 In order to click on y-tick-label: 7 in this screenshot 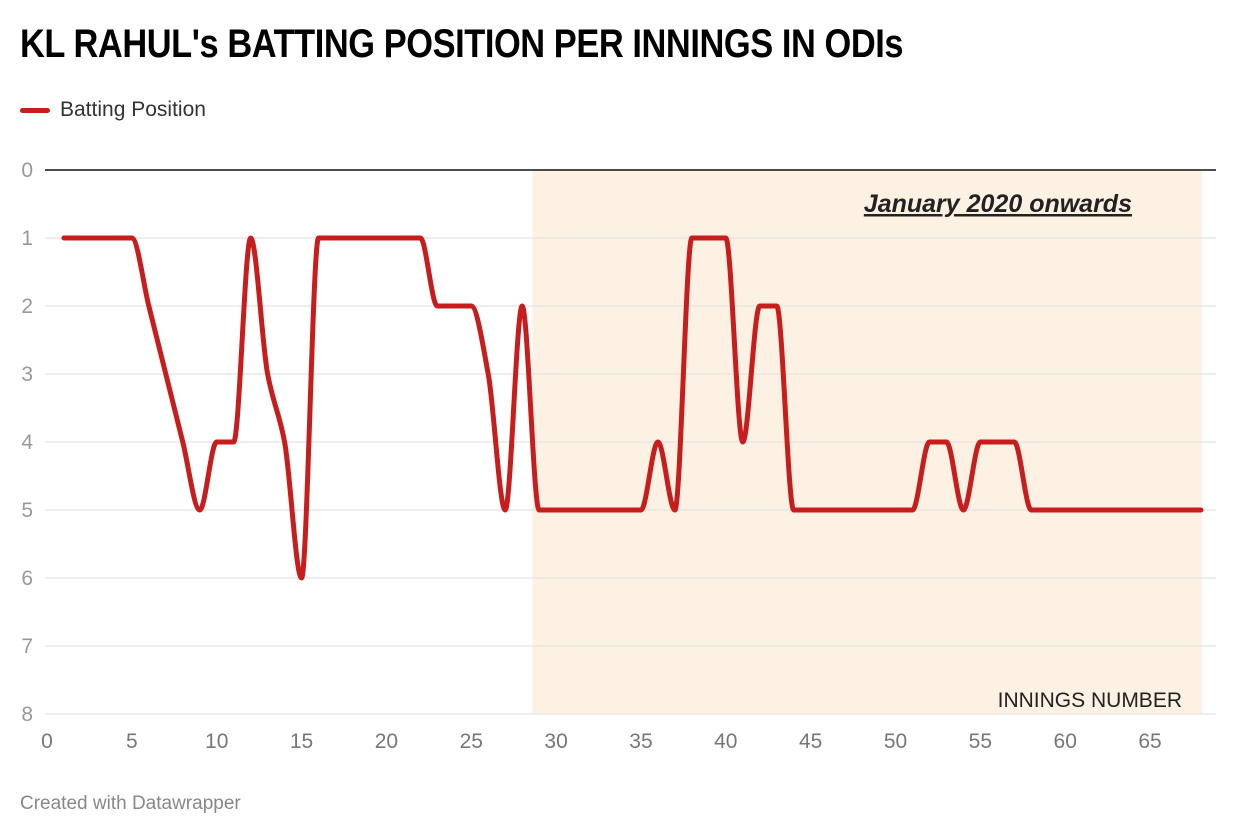, I will do `click(27, 646)`.